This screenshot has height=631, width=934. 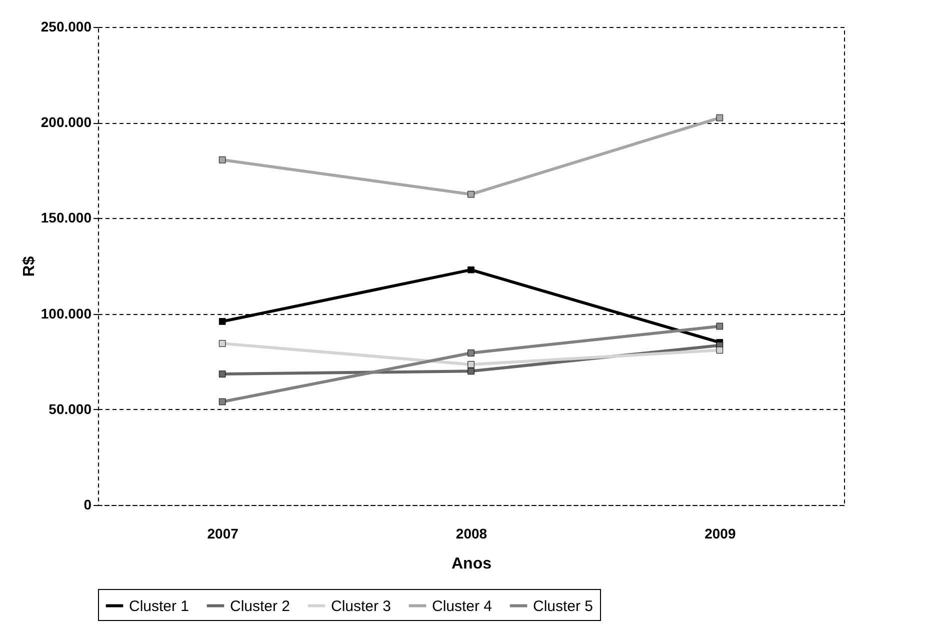 What do you see at coordinates (66, 122) in the screenshot?
I see `y-tick-label: 200.000` at bounding box center [66, 122].